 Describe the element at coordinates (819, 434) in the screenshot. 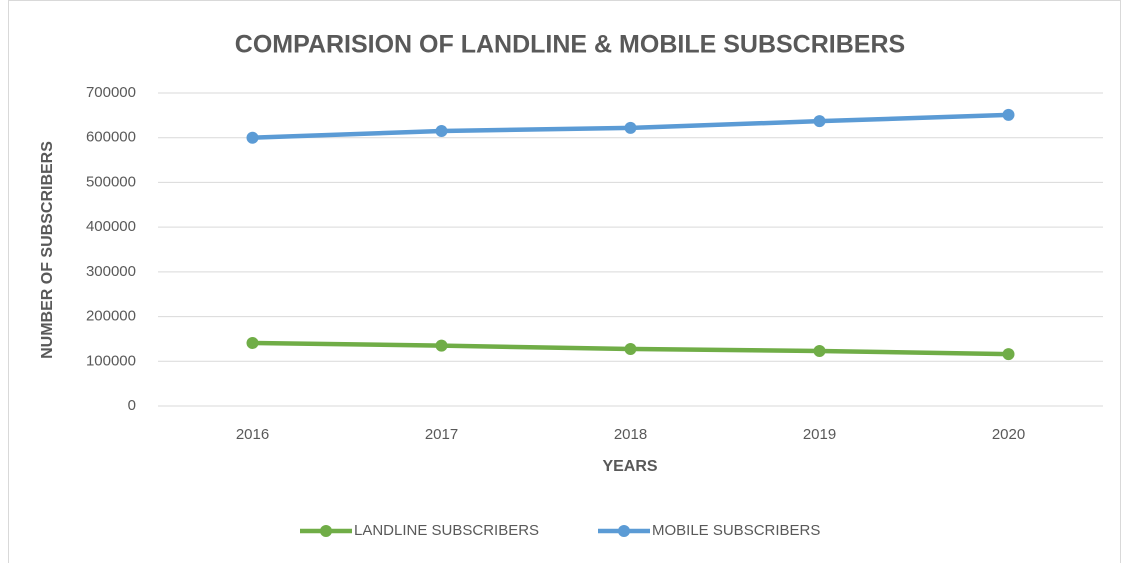

I see `x-tick-label: 2019` at that location.